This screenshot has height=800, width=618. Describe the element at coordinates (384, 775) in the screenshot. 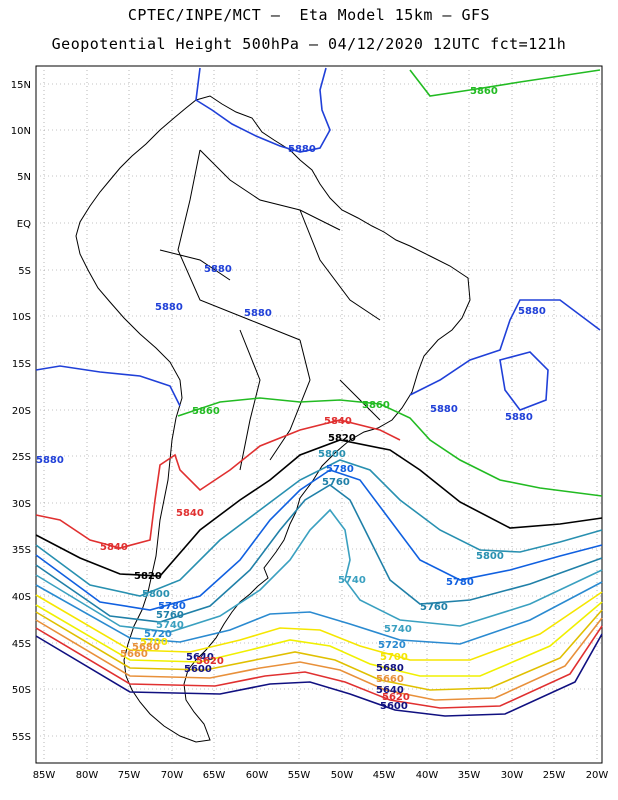

I see `lon-tick-label: 45W` at that location.